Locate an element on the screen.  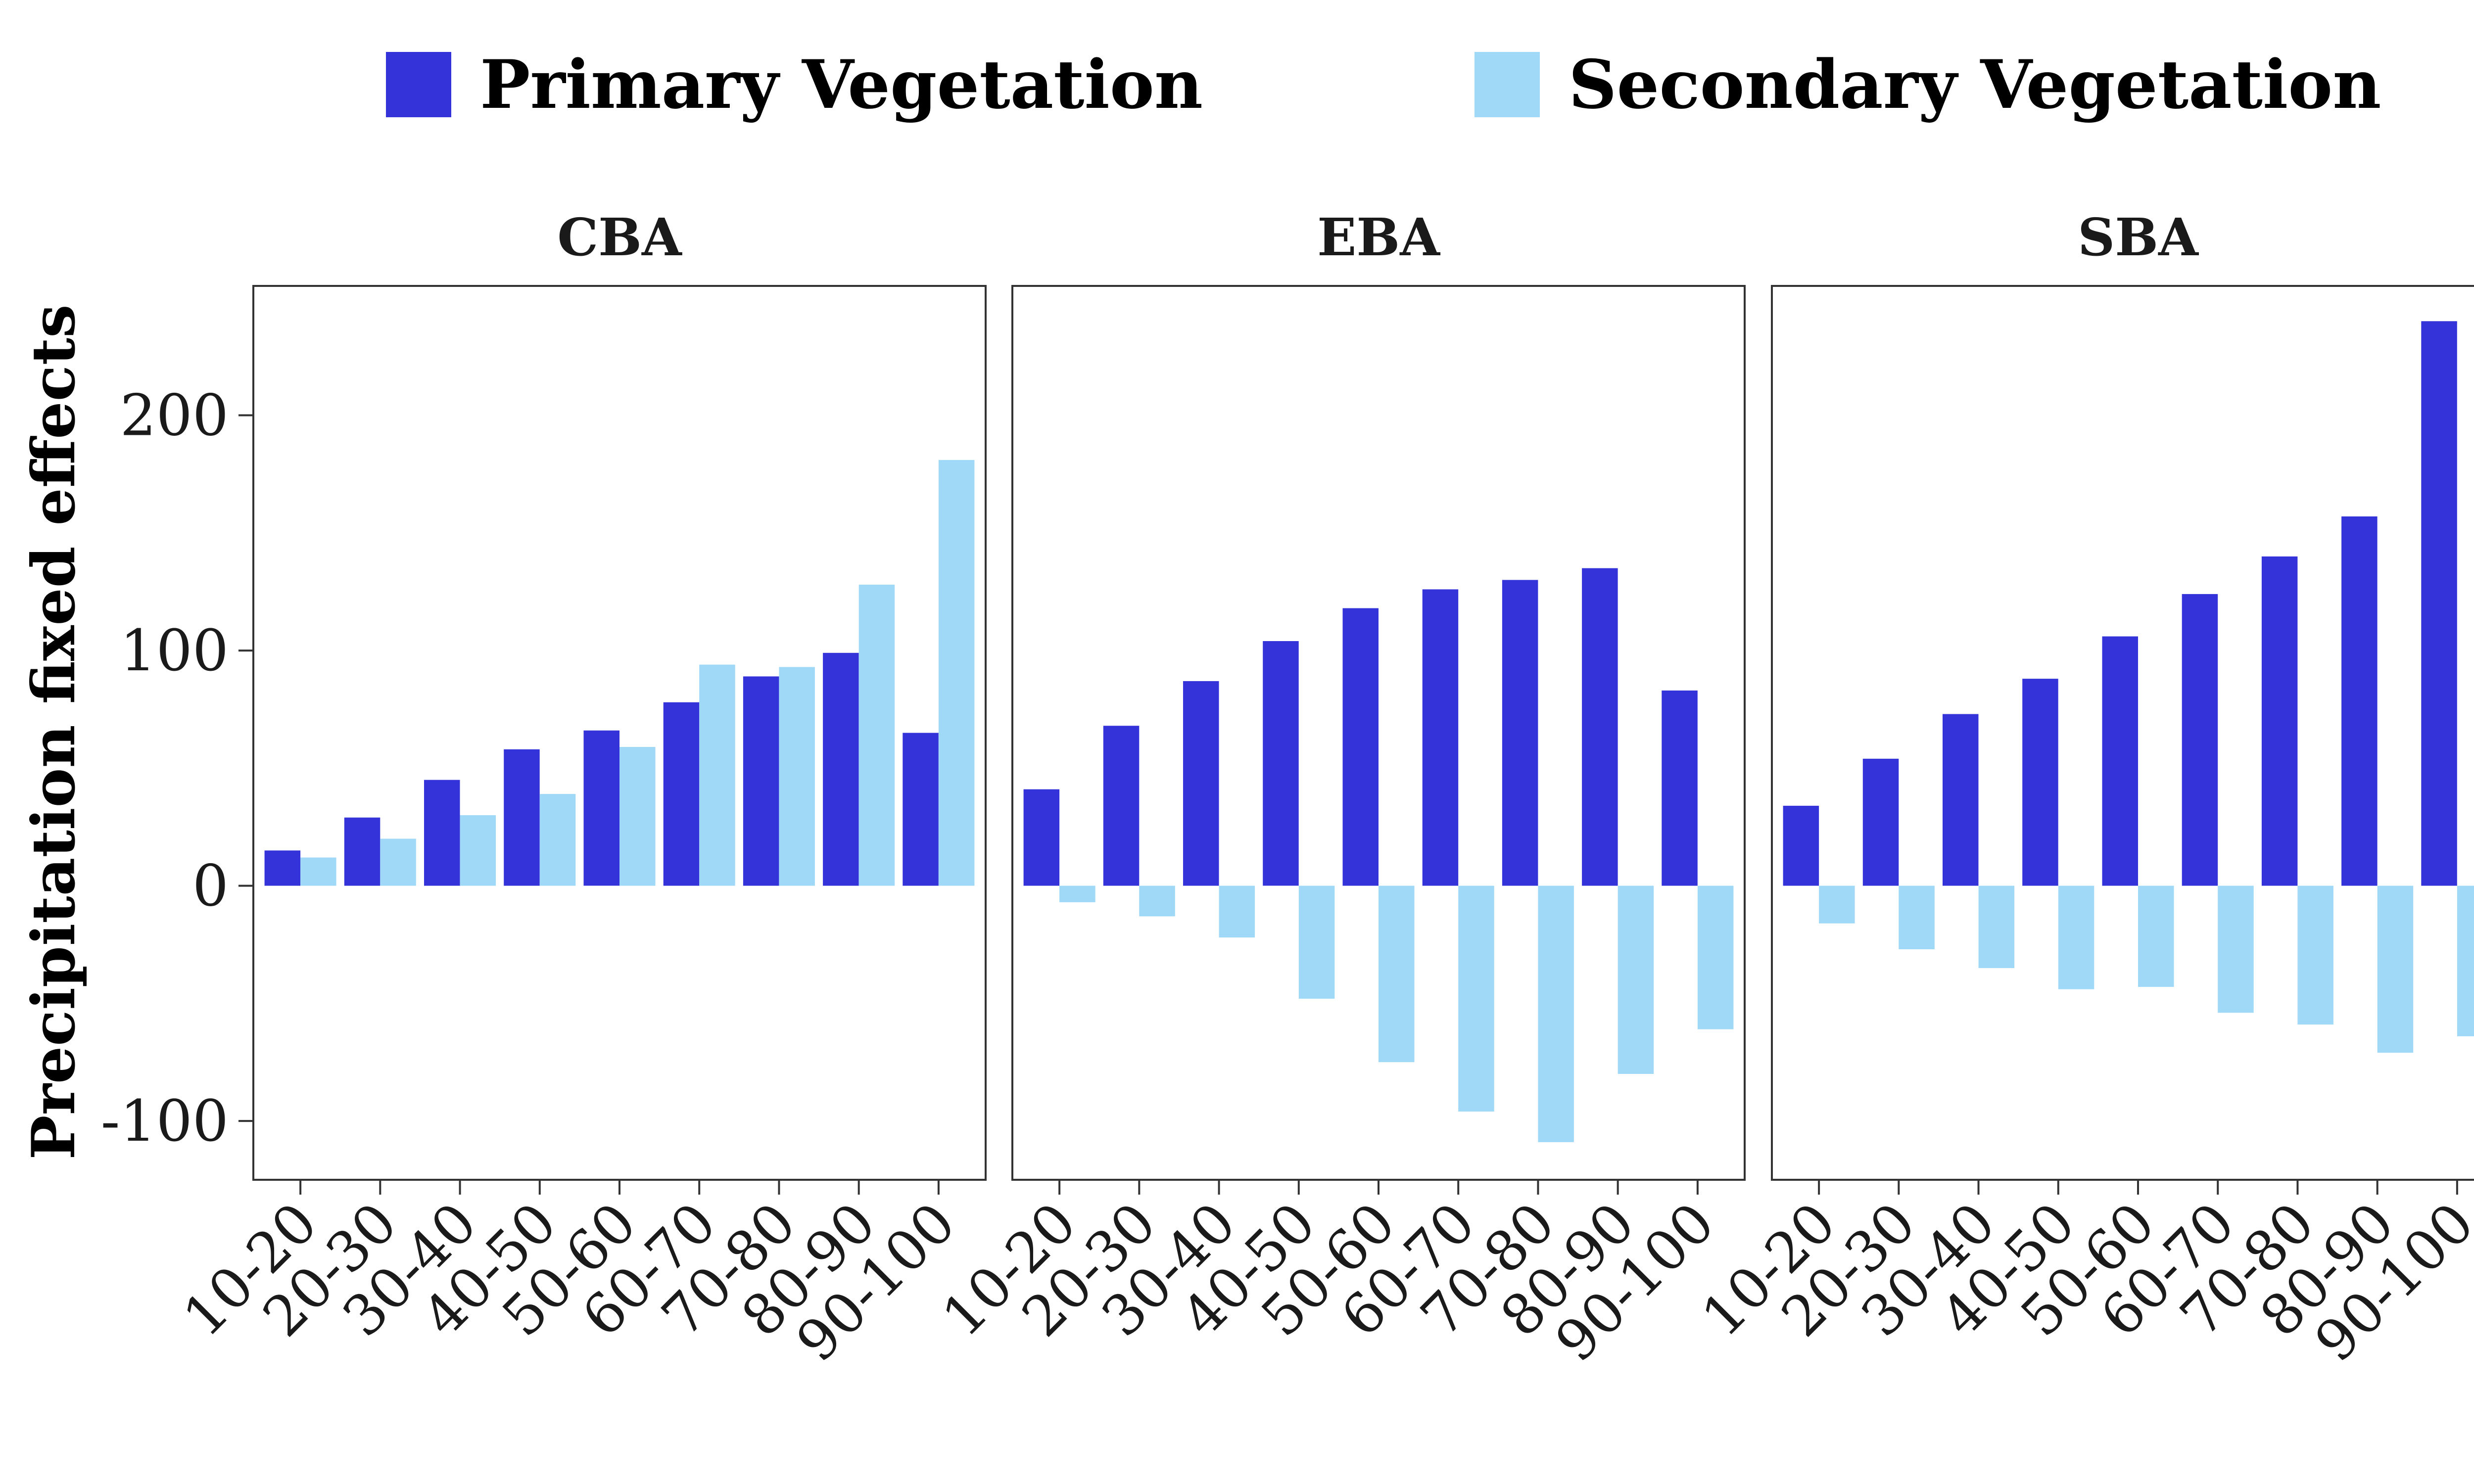
legend-swatch-primary is located at coordinates (419, 84).